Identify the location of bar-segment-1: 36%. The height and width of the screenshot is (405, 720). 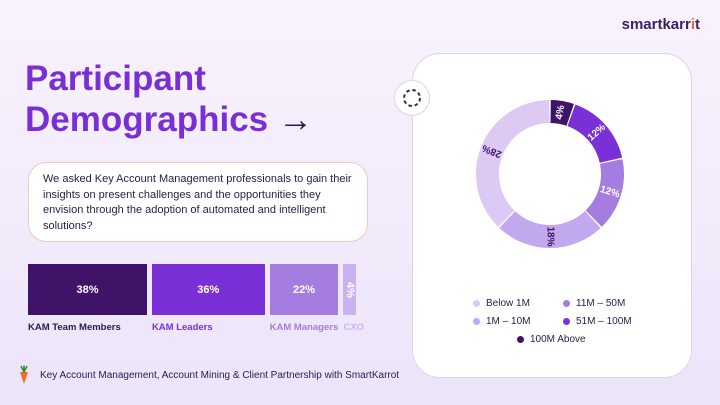
(208, 289).